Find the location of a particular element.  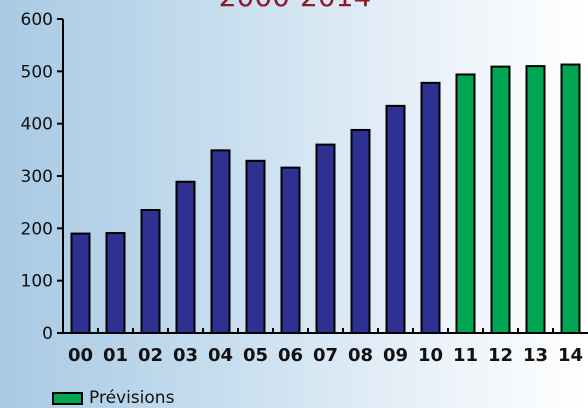

x-tick-label-08: 08 is located at coordinates (360, 355).